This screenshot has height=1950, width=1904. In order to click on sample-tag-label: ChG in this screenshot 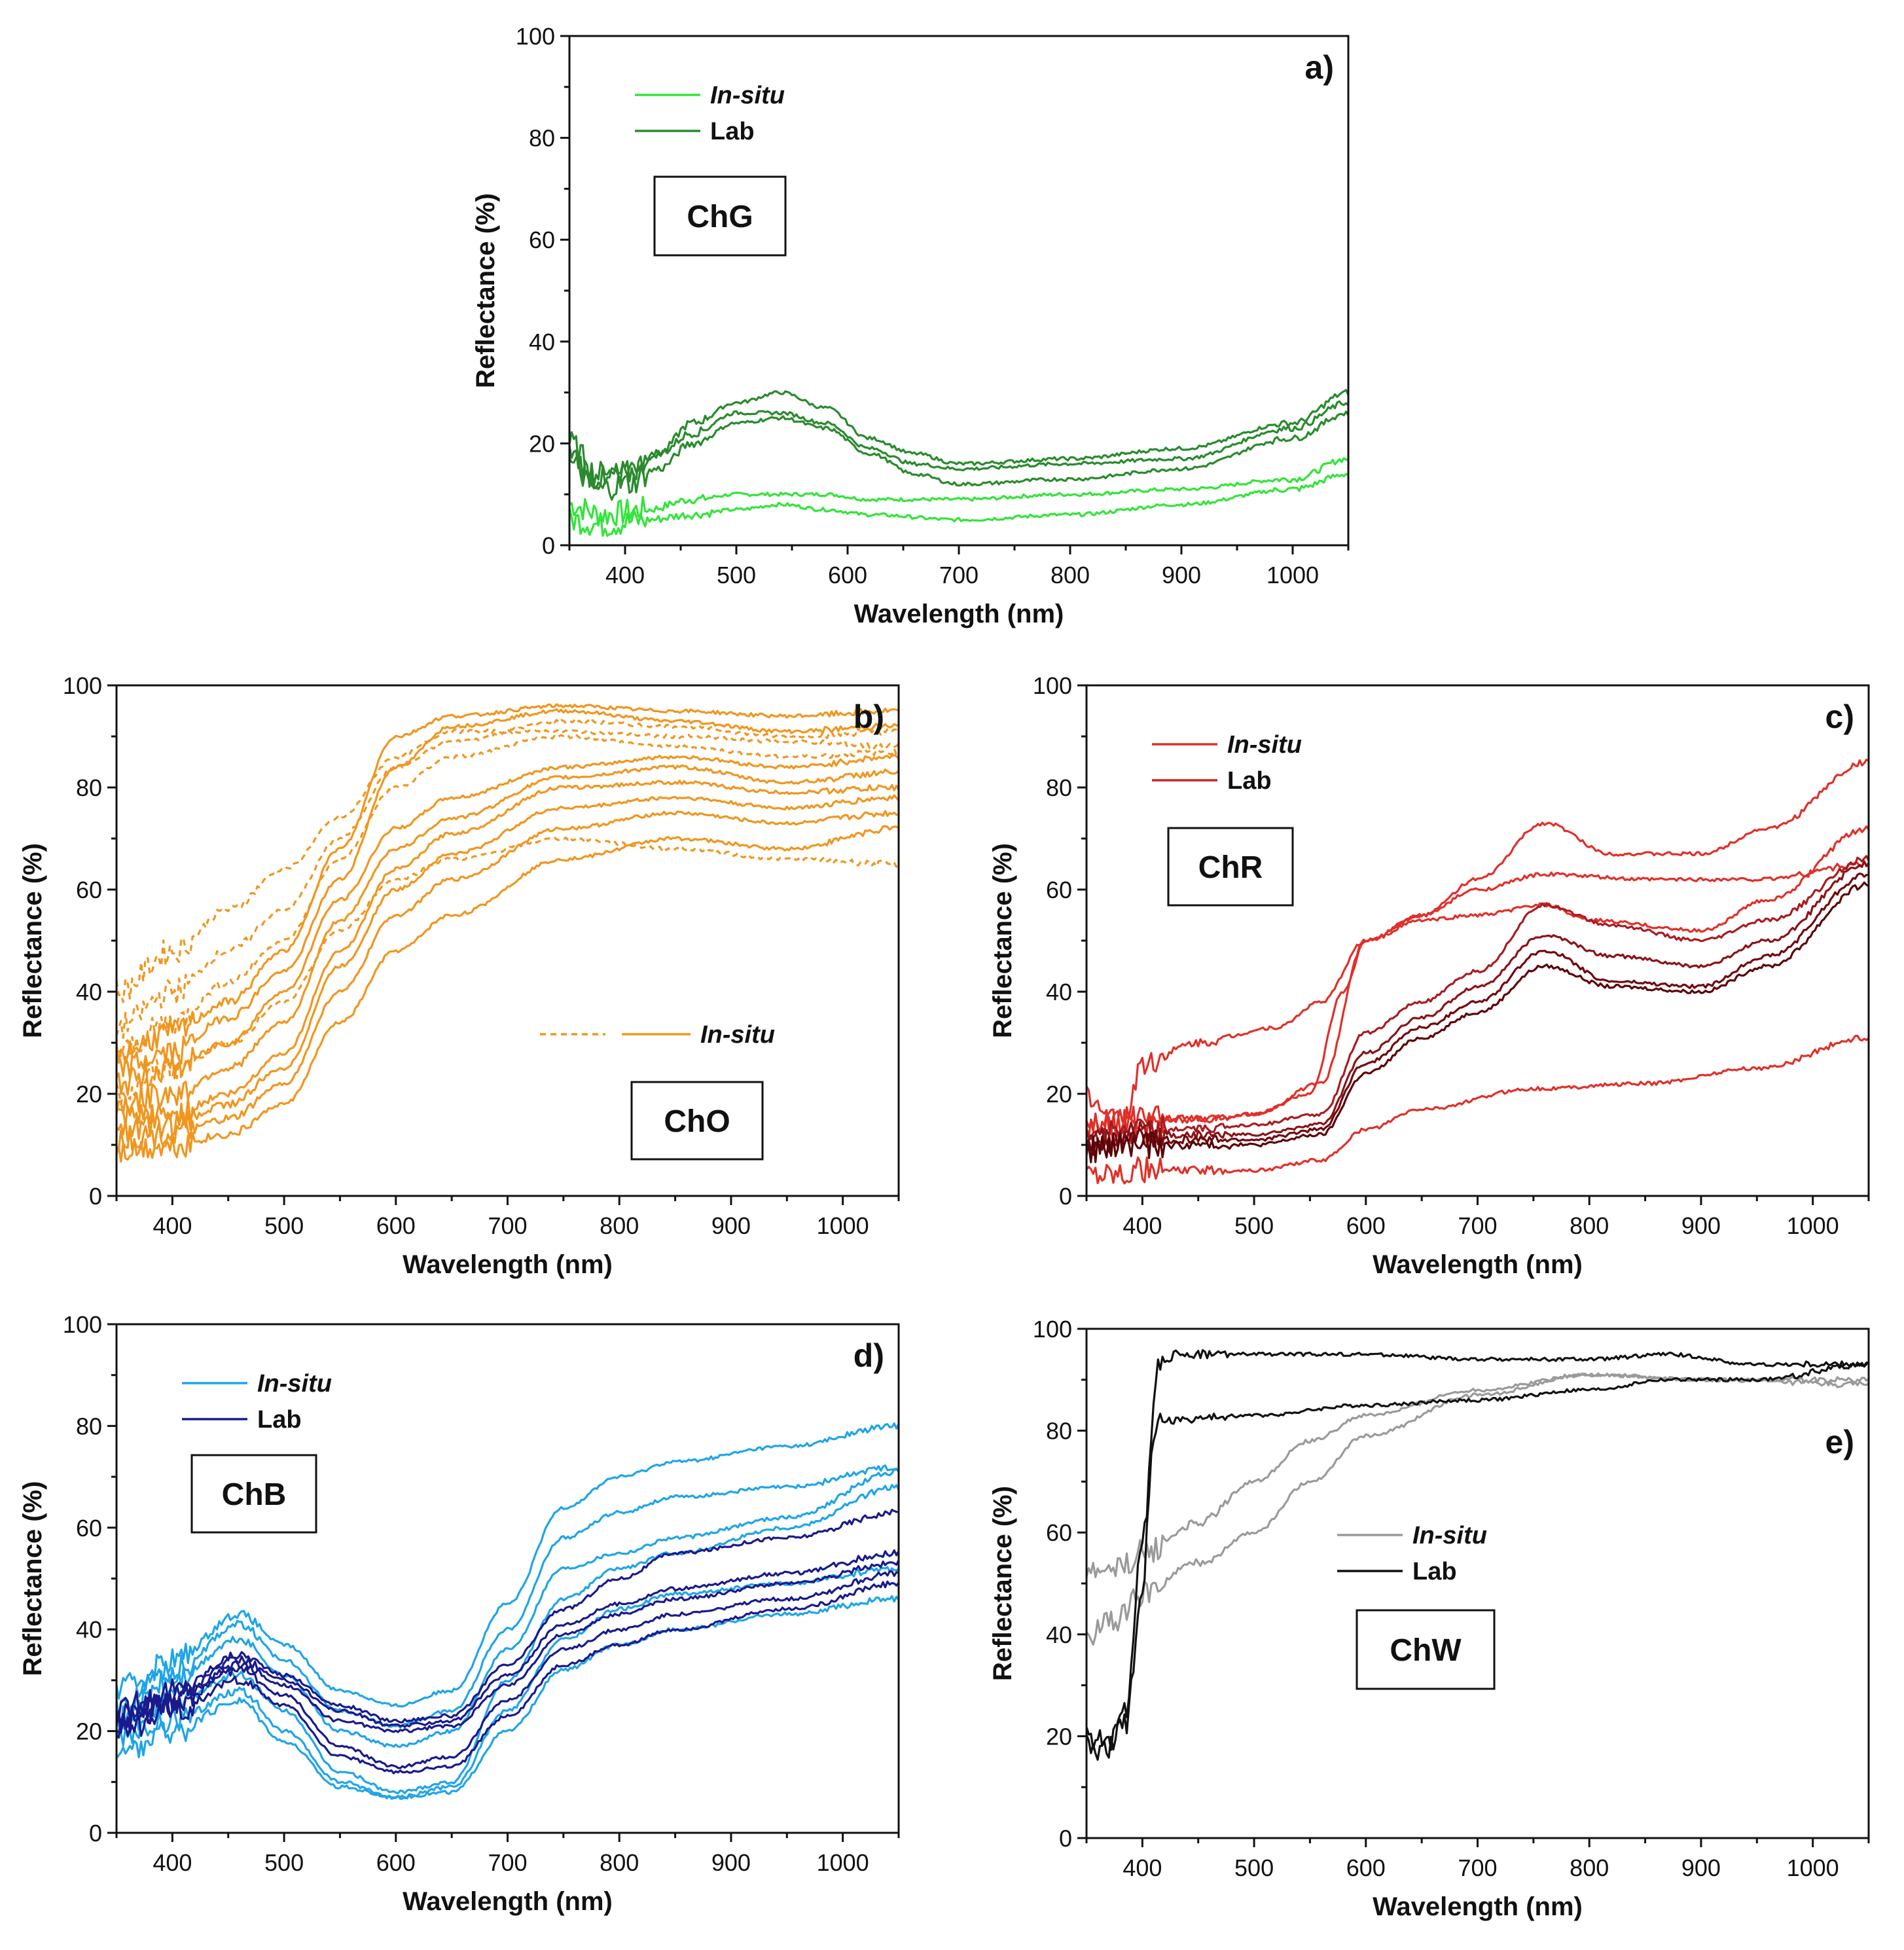, I will do `click(720, 217)`.